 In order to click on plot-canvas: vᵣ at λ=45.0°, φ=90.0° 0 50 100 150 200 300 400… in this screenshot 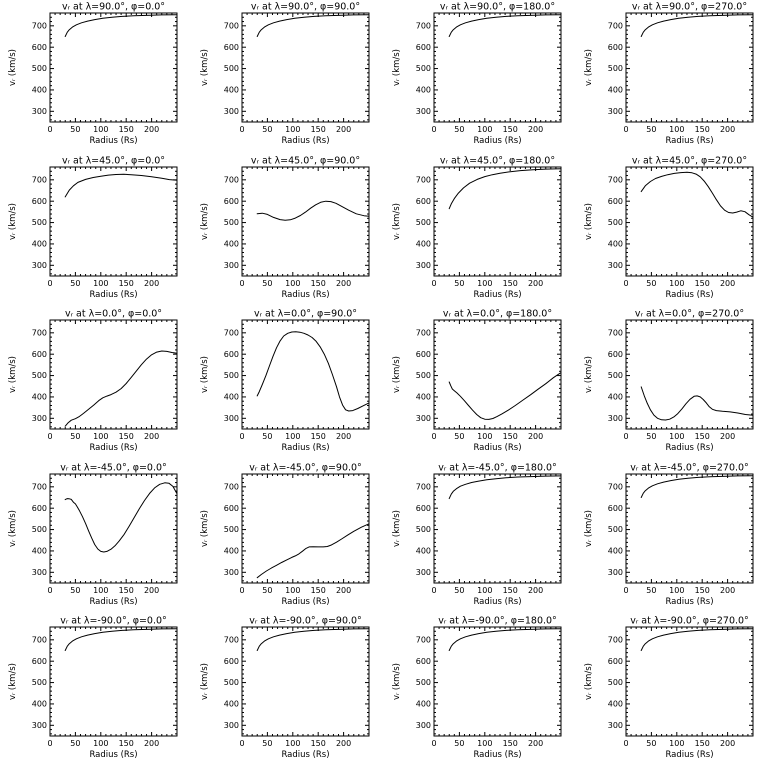, I will do `click(285, 227)`.